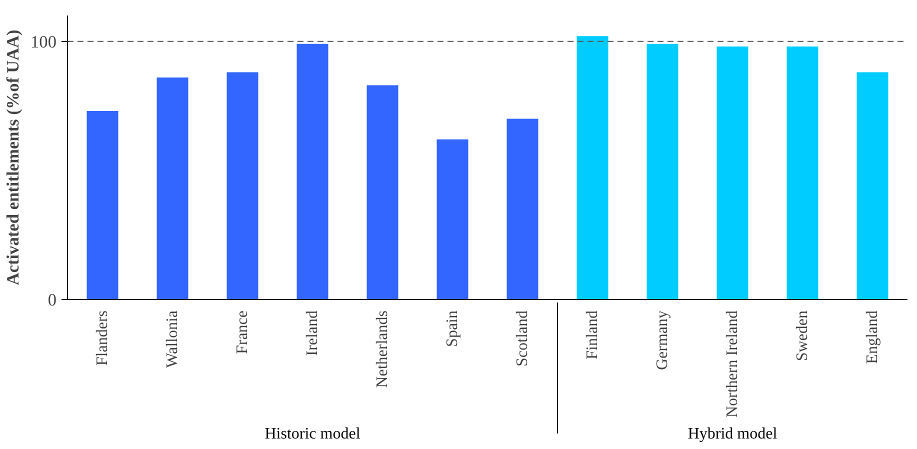  Describe the element at coordinates (522, 338) in the screenshot. I see `x-tick-label: Scotland` at that location.